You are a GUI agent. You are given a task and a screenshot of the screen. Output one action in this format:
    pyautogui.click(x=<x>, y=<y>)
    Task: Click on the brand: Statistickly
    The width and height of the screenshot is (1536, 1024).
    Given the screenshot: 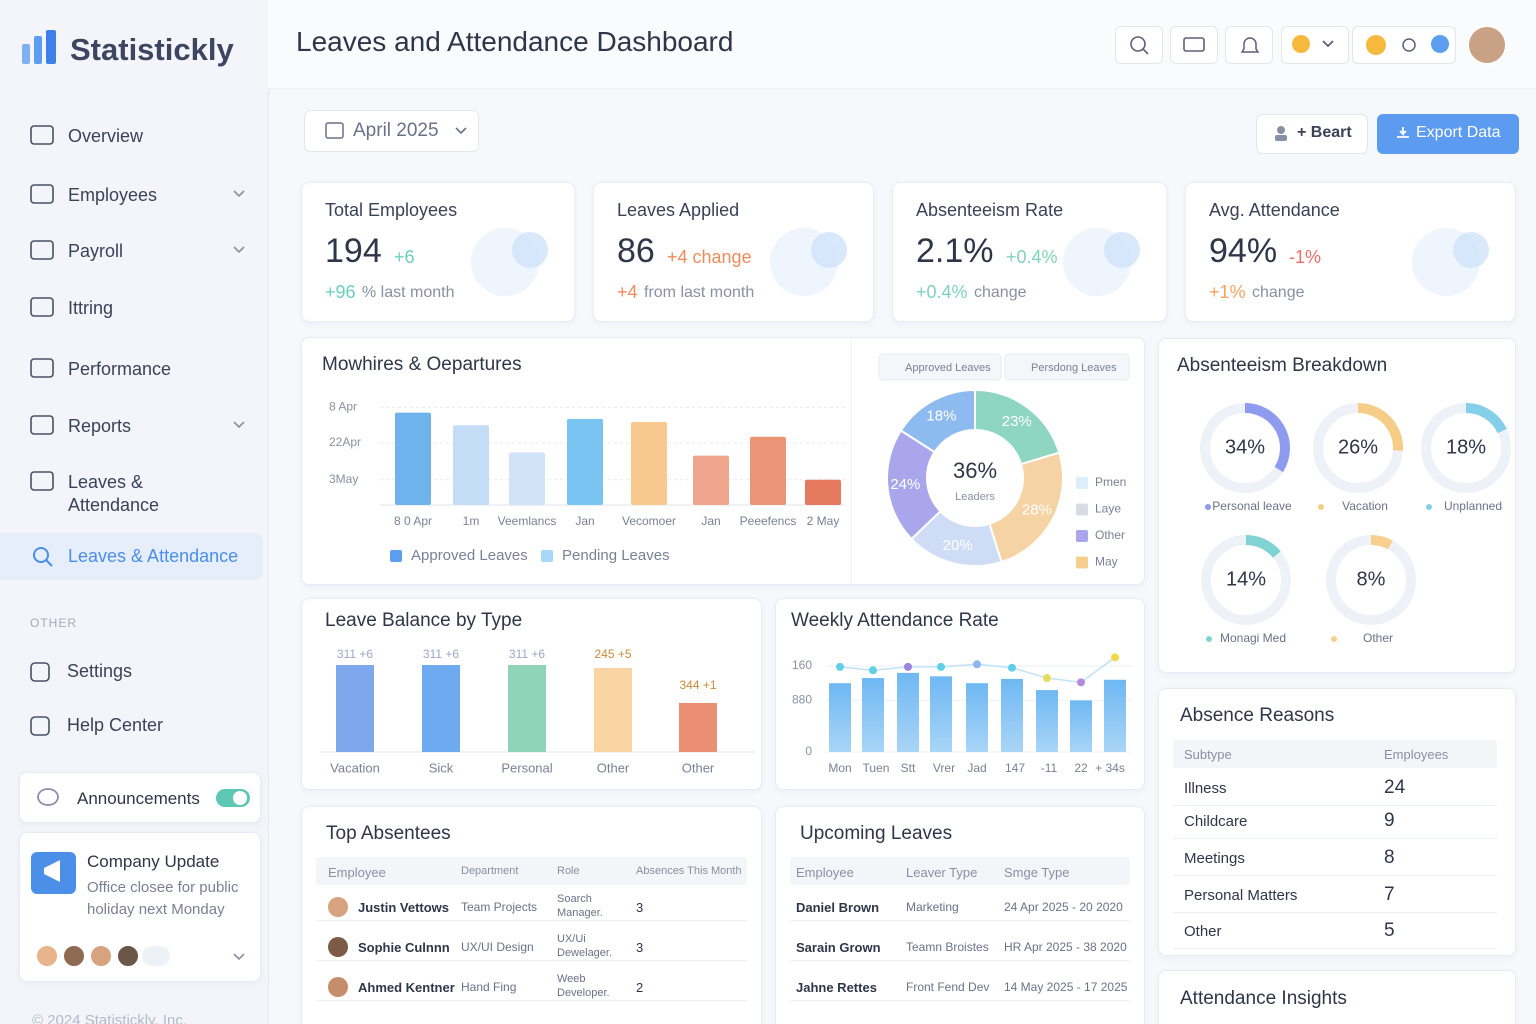 What is the action you would take?
    pyautogui.click(x=152, y=49)
    